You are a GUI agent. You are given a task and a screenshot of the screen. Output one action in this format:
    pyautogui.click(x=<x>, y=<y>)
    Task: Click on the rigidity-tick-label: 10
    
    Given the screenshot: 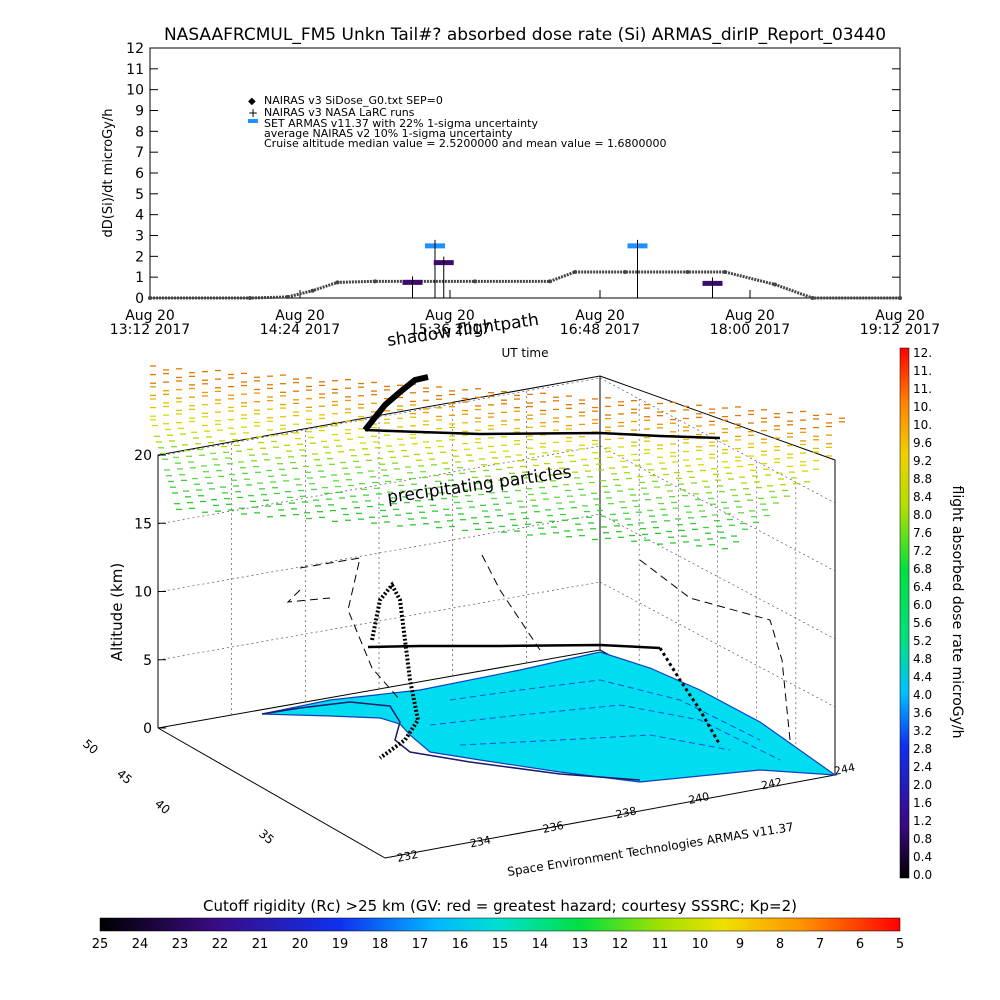 What is the action you would take?
    pyautogui.click(x=700, y=944)
    